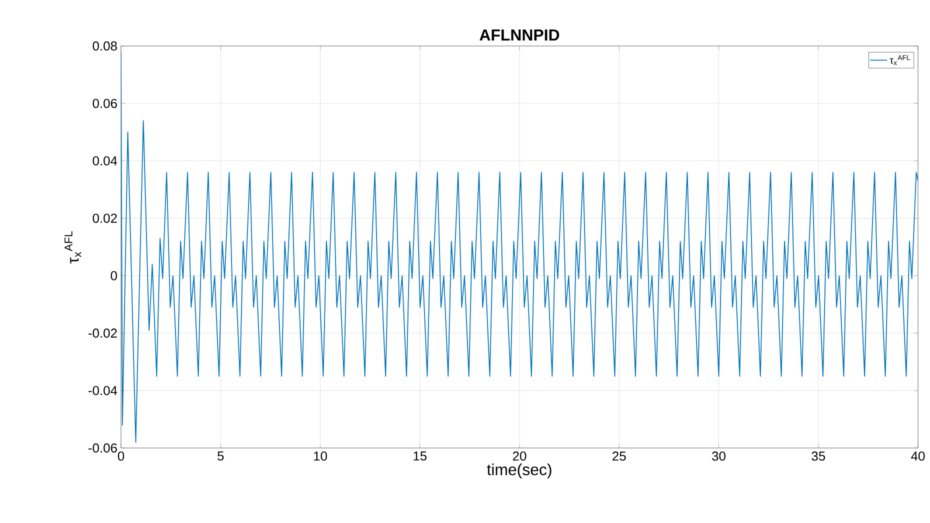  I want to click on x-tick-label: 30, so click(719, 456).